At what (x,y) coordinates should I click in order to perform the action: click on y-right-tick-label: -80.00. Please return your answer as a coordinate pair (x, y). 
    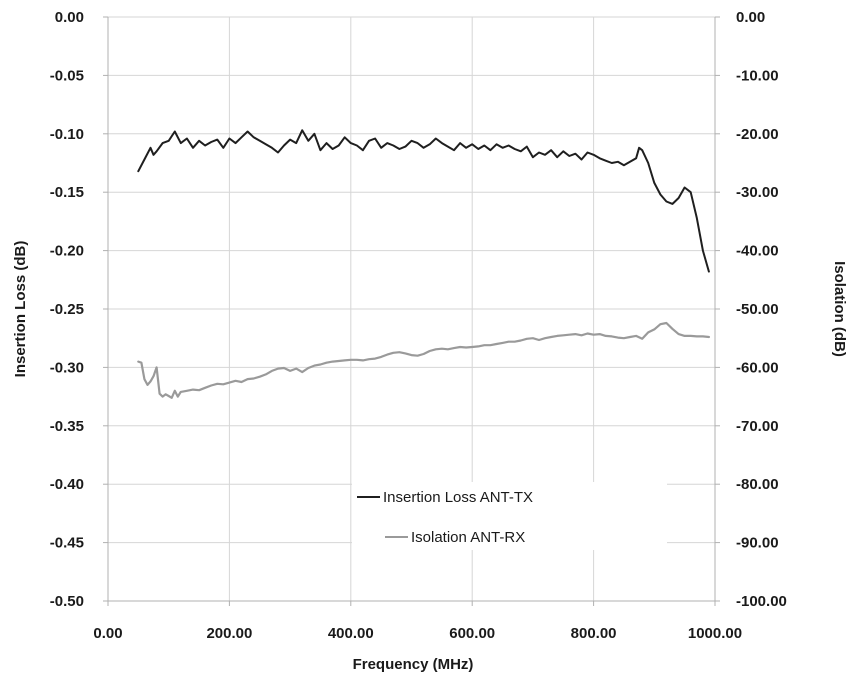
    Looking at the image, I should click on (757, 484).